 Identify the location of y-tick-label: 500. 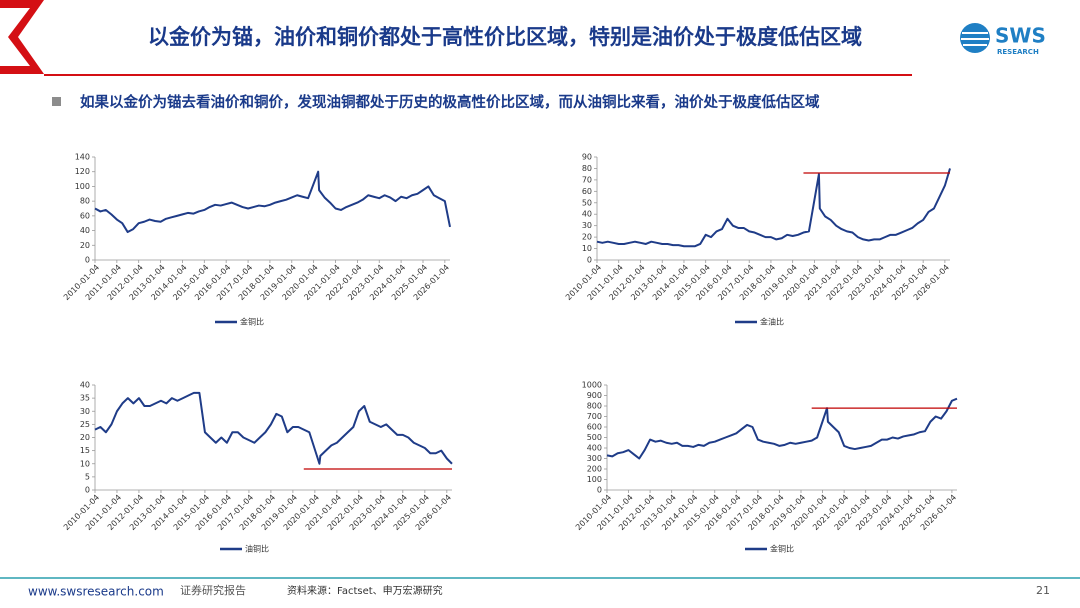
(594, 437).